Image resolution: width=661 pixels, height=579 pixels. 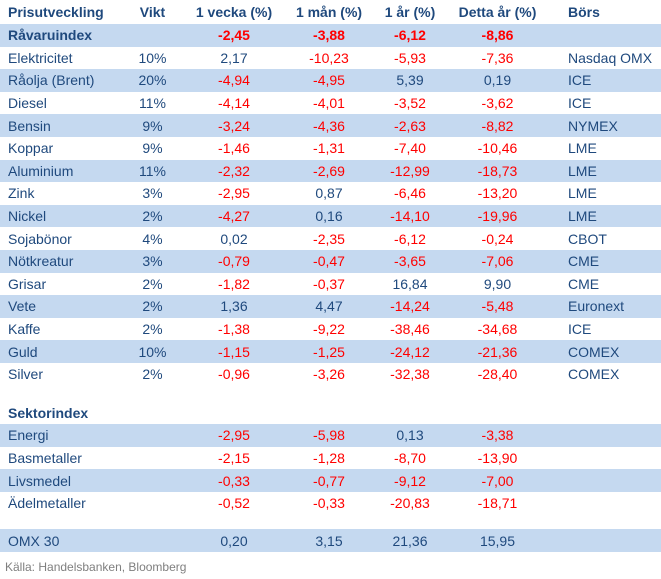 I want to click on table-row: Ädelmetaller -0,52 -0,33 -20,83 -18,71, so click(x=330, y=503).